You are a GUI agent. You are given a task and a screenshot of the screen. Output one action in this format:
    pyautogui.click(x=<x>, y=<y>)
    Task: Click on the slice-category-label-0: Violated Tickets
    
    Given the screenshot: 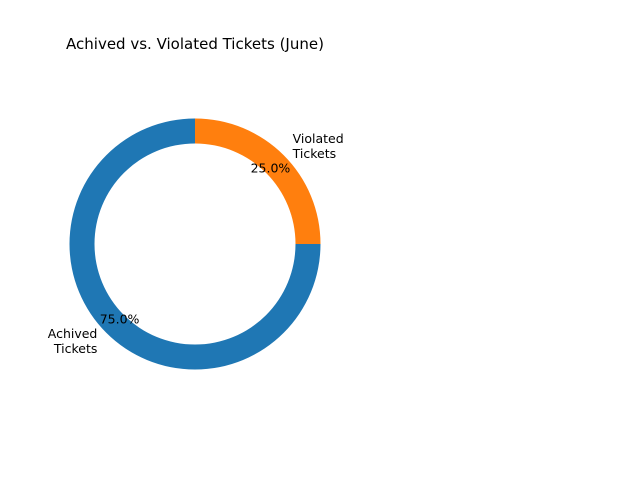 What is the action you would take?
    pyautogui.click(x=318, y=146)
    